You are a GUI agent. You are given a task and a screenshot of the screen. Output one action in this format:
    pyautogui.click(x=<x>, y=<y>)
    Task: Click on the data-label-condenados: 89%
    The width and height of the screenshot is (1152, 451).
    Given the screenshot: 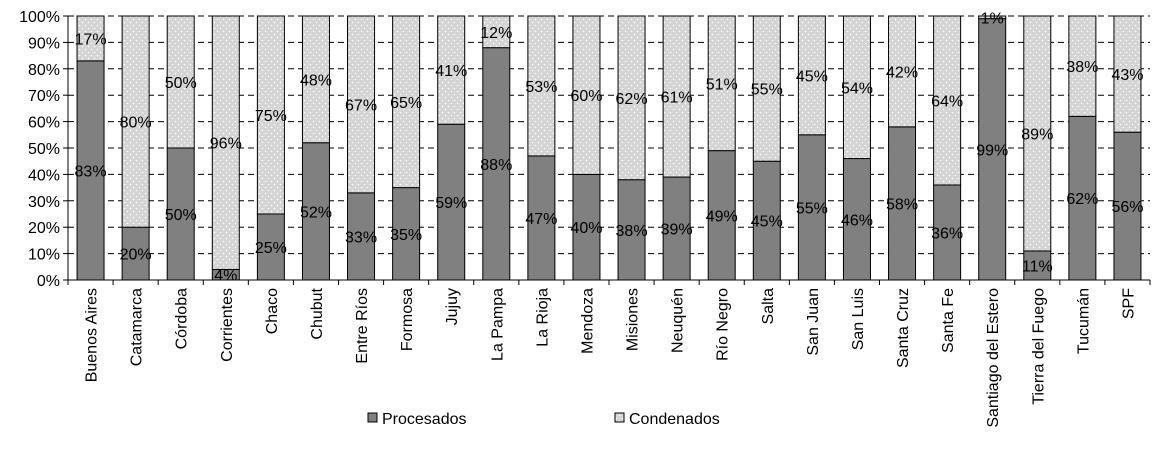 What is the action you would take?
    pyautogui.click(x=1037, y=134)
    